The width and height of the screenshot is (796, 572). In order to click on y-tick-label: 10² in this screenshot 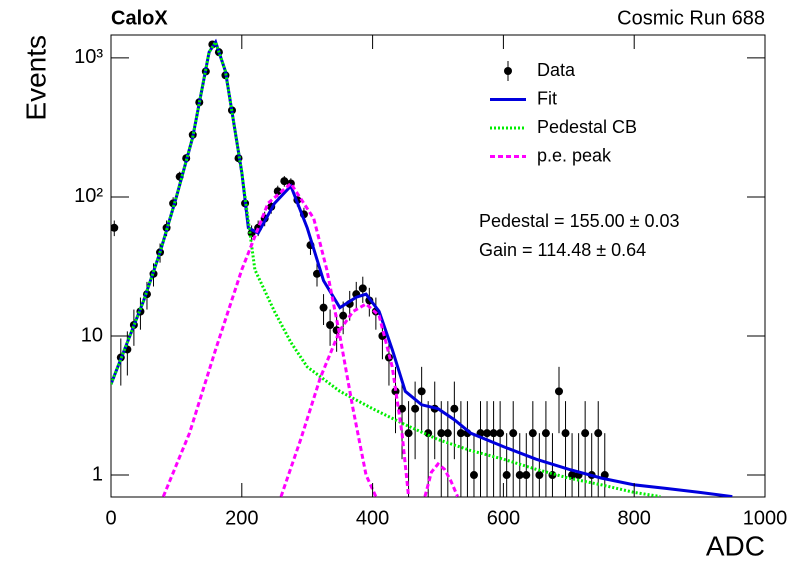, I will do `click(88, 196)`.